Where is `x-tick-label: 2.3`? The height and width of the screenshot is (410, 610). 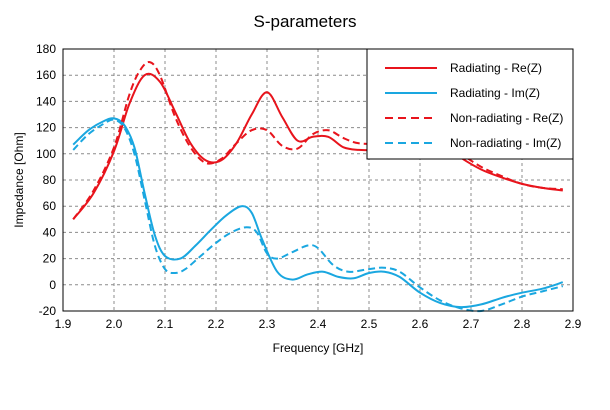 x-tick-label: 2.3 is located at coordinates (267, 324).